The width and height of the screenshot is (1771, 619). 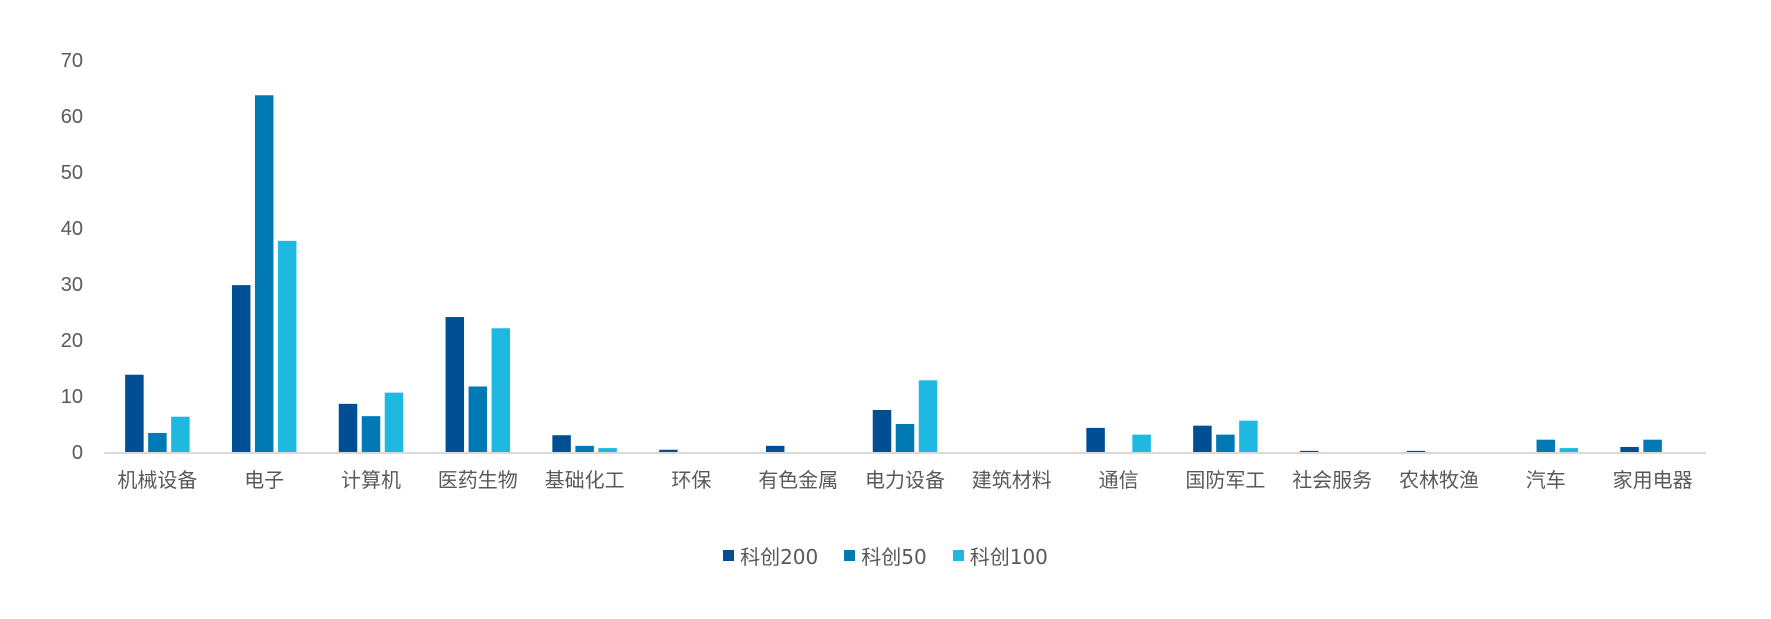 I want to click on bar-科创200-机械设备, so click(x=134, y=413).